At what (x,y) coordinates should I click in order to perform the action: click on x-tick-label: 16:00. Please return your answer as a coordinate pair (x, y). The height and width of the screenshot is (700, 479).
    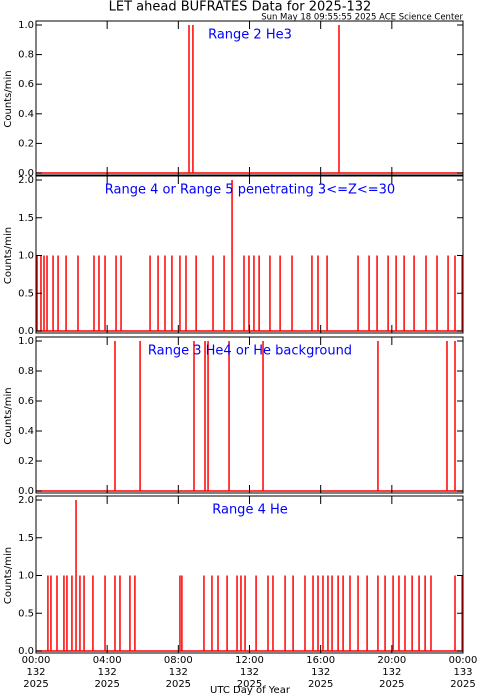
    Looking at the image, I should click on (320, 660).